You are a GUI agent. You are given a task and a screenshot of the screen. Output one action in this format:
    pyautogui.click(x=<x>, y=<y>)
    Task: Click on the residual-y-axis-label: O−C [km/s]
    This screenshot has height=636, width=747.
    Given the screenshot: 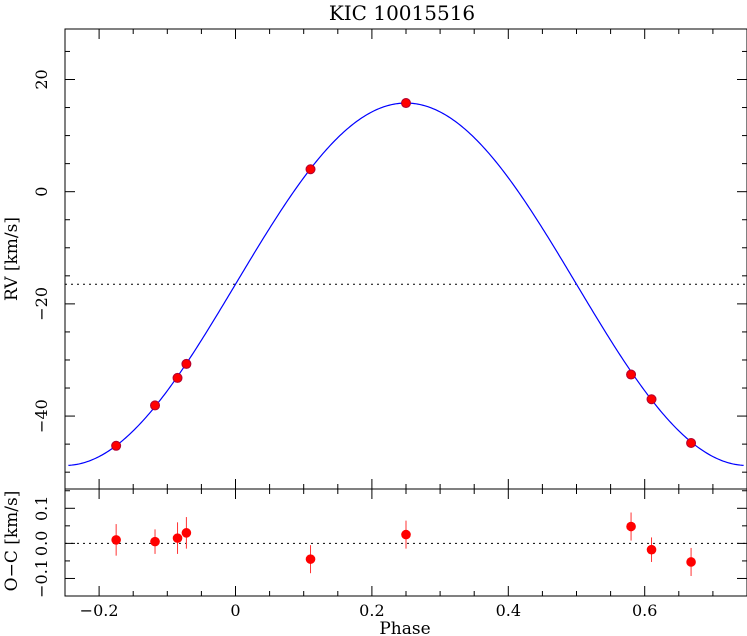 What is the action you would take?
    pyautogui.click(x=12, y=541)
    